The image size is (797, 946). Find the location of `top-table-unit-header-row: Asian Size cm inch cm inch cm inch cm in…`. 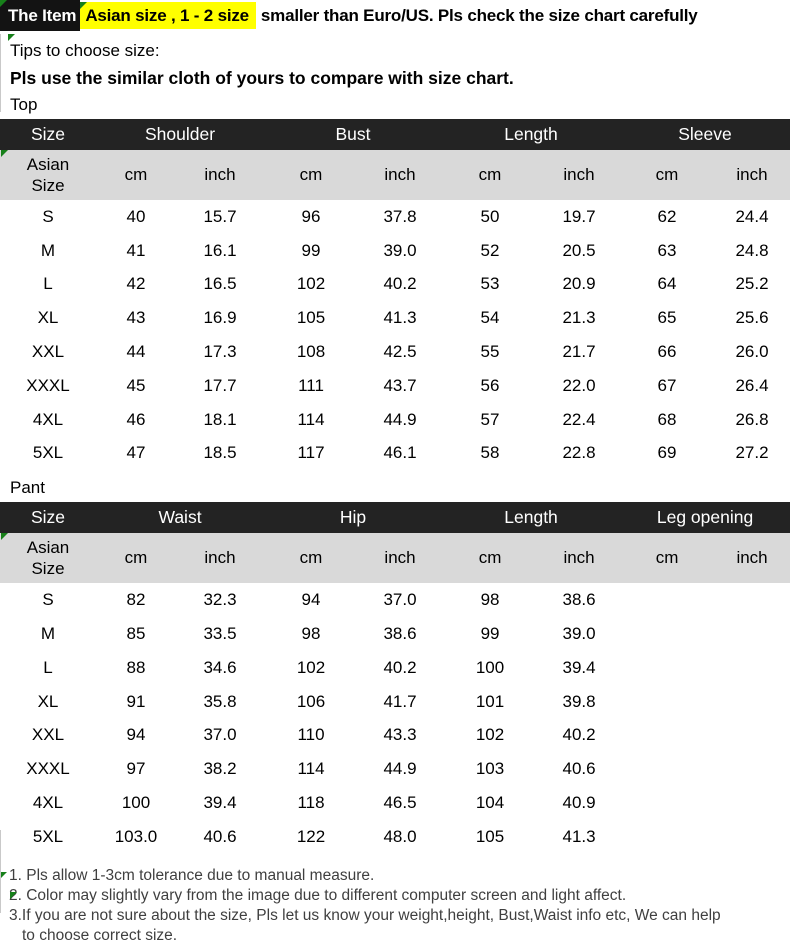

top-table-unit-header-row: Asian Size cm inch cm inch cm inch cm in… is located at coordinates (395, 175).